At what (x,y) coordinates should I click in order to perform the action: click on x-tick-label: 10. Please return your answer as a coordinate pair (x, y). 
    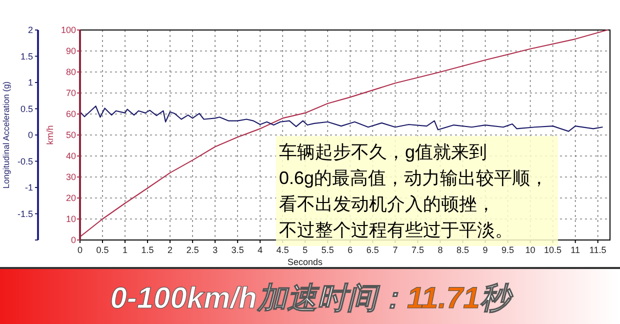
    Looking at the image, I should click on (530, 250).